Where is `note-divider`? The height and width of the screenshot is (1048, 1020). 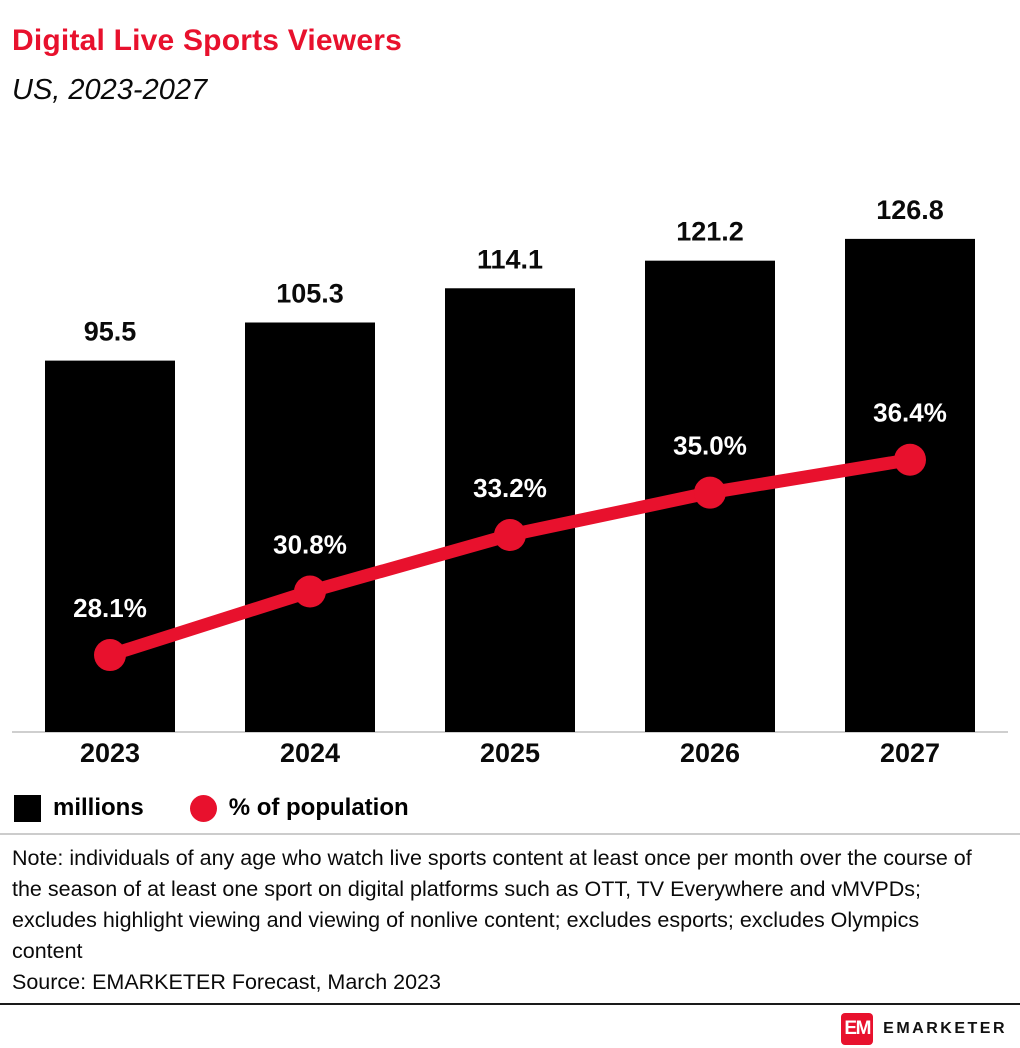 note-divider is located at coordinates (510, 834).